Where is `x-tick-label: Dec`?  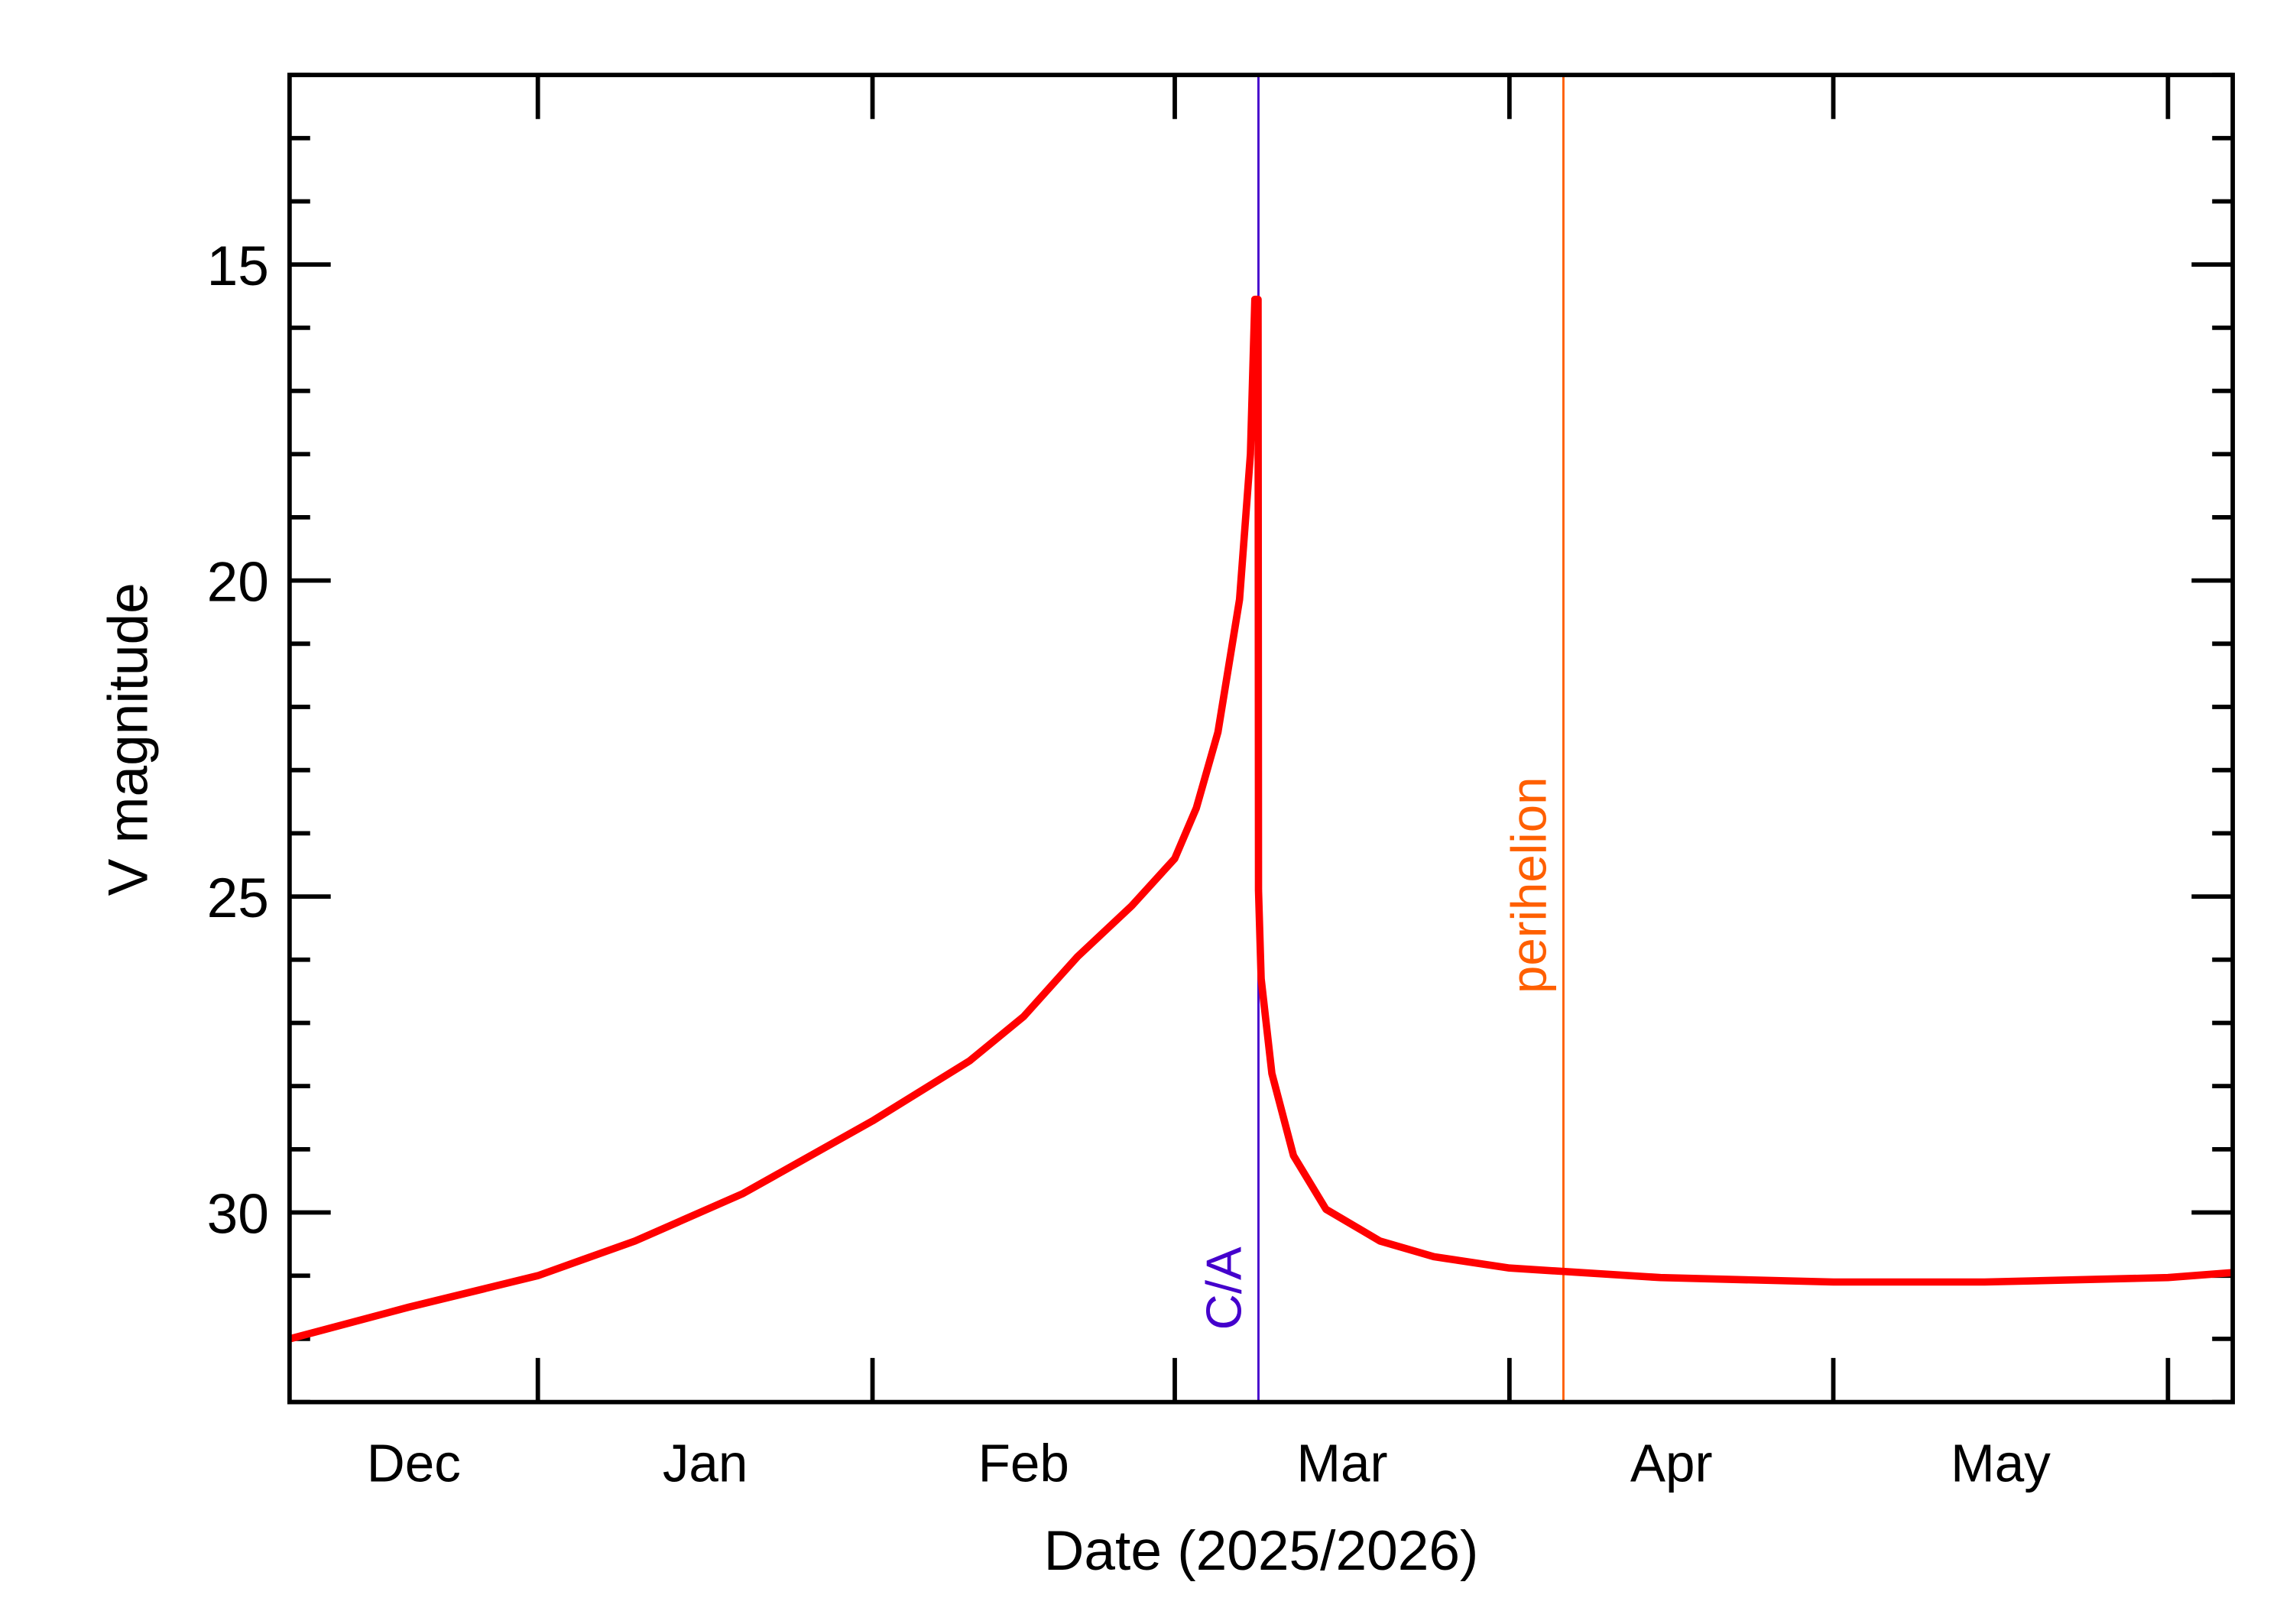
x-tick-label: Dec is located at coordinates (414, 1463).